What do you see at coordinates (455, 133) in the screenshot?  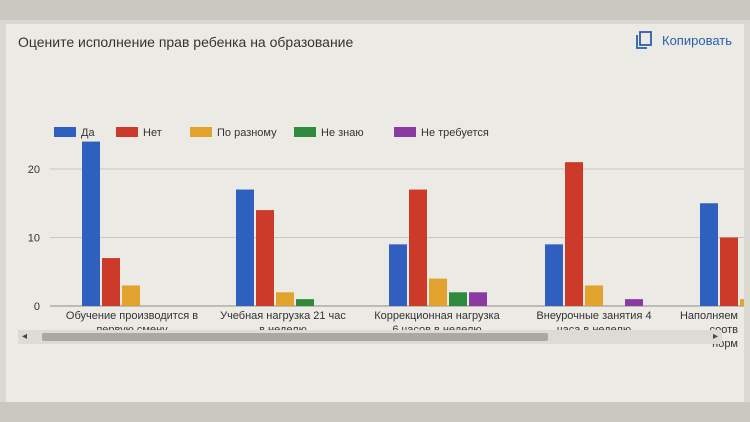 I see `legend-label-4: Не требуется` at bounding box center [455, 133].